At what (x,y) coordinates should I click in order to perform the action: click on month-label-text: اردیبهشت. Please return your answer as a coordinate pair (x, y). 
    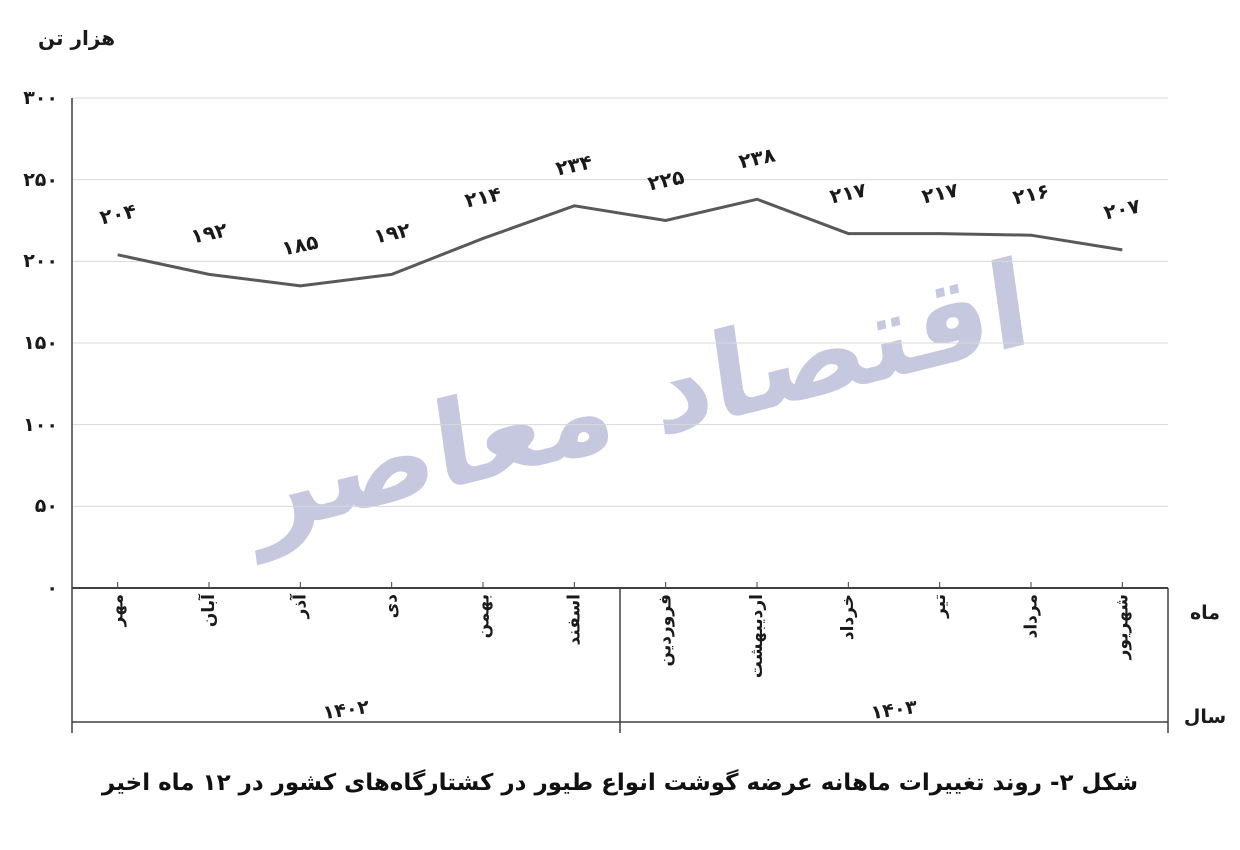
    Looking at the image, I should click on (757, 636).